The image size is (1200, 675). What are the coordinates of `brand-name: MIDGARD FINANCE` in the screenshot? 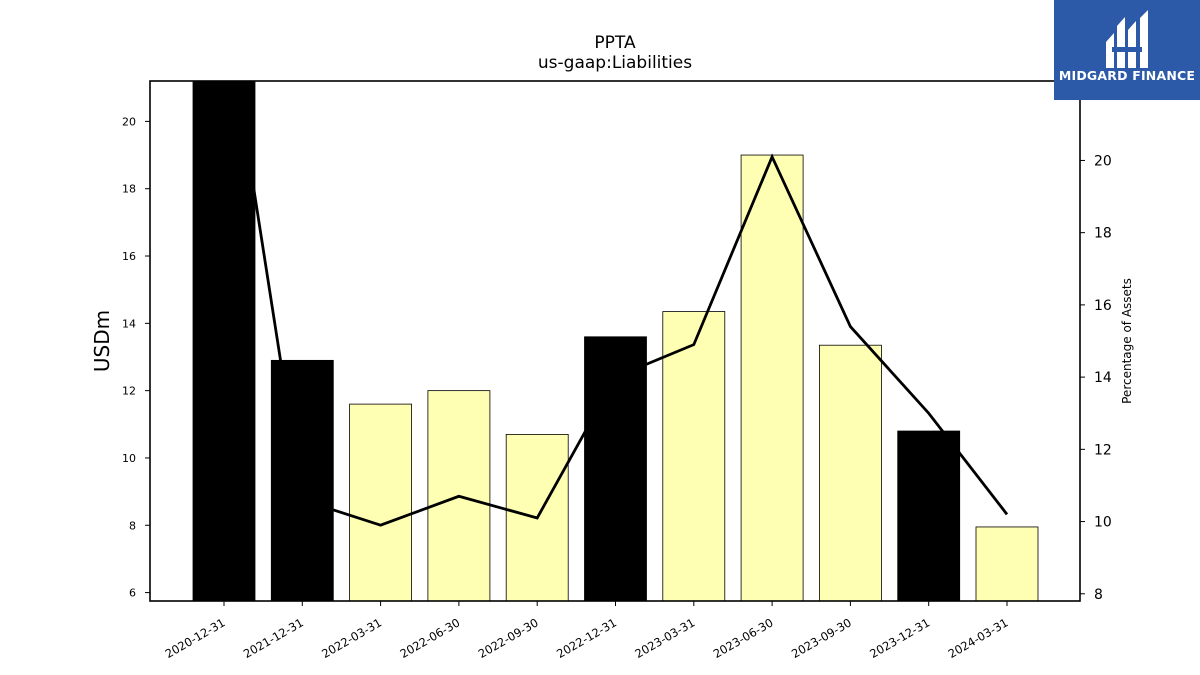 It's located at (1127, 75).